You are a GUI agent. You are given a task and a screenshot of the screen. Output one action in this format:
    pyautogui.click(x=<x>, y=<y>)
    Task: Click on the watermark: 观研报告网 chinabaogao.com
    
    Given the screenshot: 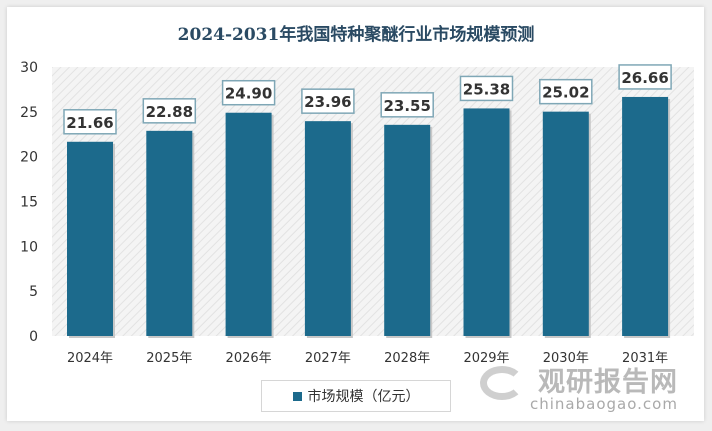 What is the action you would take?
    pyautogui.click(x=593, y=390)
    